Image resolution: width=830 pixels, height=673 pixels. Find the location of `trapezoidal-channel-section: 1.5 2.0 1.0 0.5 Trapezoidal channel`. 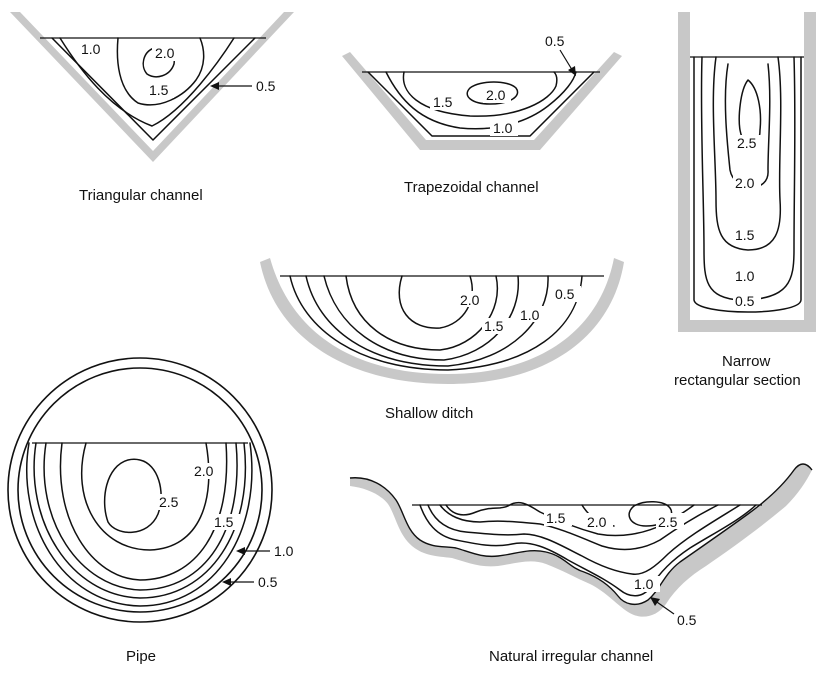

trapezoidal-channel-section: 1.5 2.0 1.0 0.5 Trapezoidal channel is located at coordinates (482, 114).